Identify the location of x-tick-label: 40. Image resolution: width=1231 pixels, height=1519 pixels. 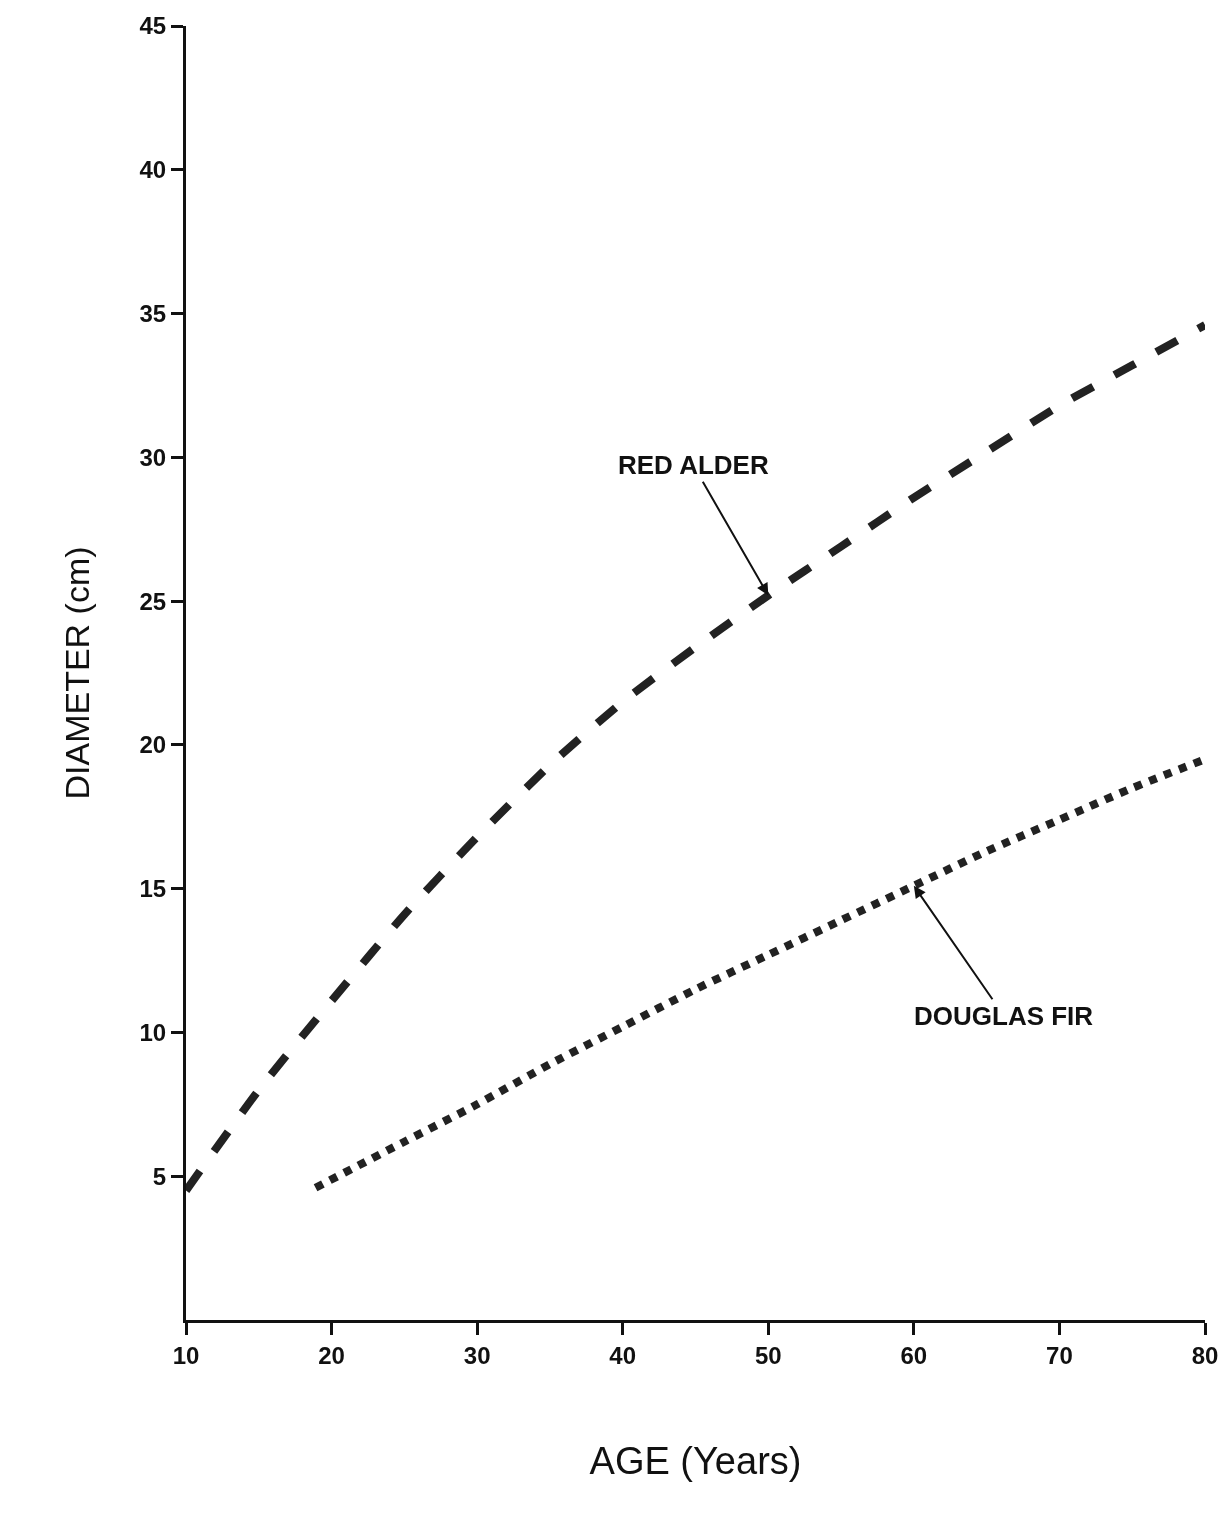
(623, 1355).